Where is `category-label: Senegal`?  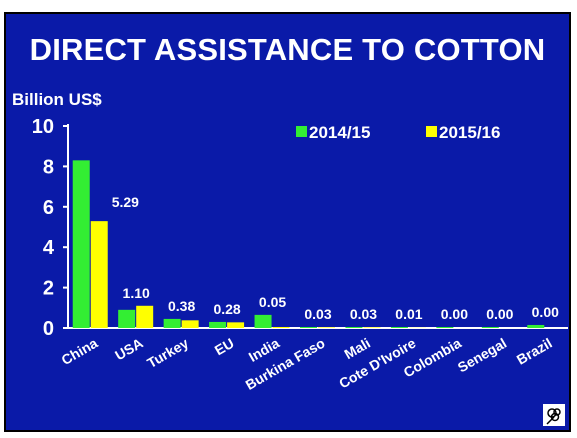
category-label: Senegal is located at coordinates (482, 355).